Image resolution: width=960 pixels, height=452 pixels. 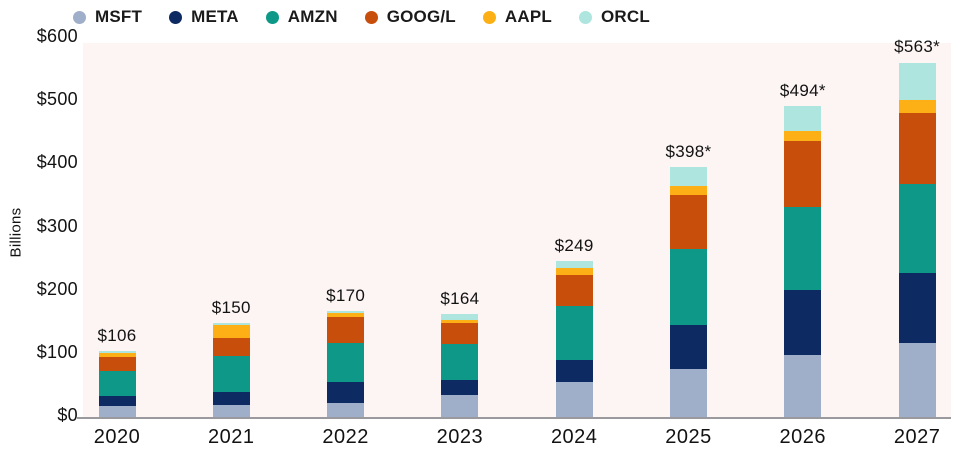 What do you see at coordinates (574, 437) in the screenshot?
I see `x-tick-label: 2024` at bounding box center [574, 437].